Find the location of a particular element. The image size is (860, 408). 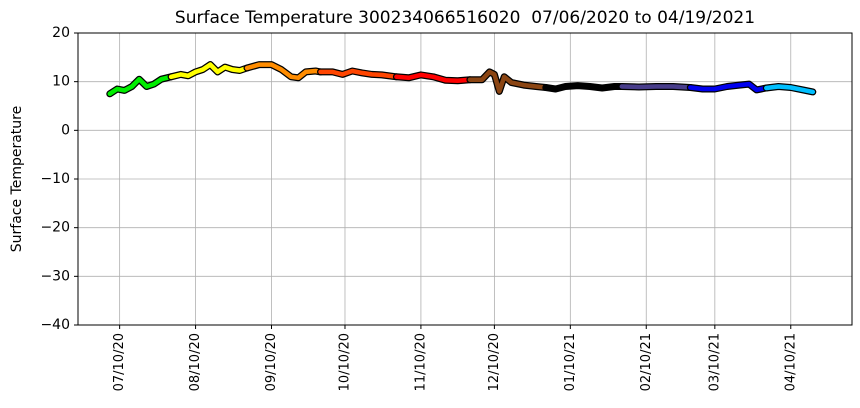

y-tick-label: 10 is located at coordinates (61, 82).